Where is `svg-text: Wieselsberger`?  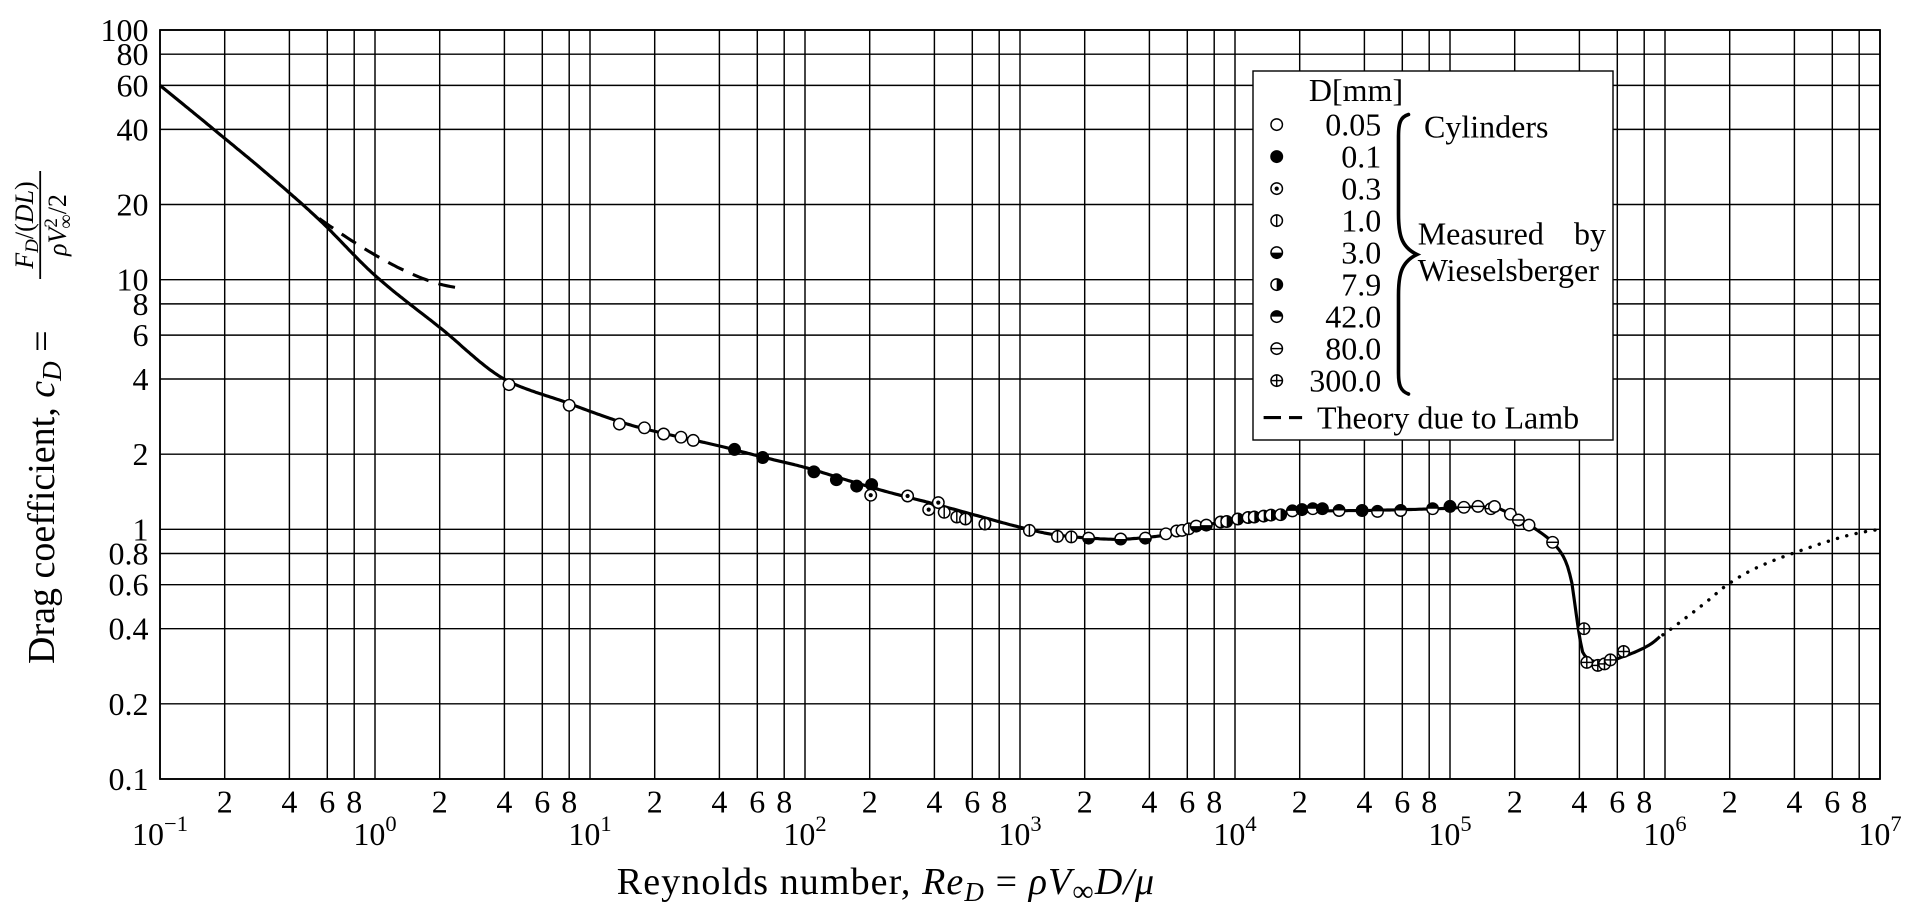
svg-text: Wieselsberger is located at coordinates (1509, 270).